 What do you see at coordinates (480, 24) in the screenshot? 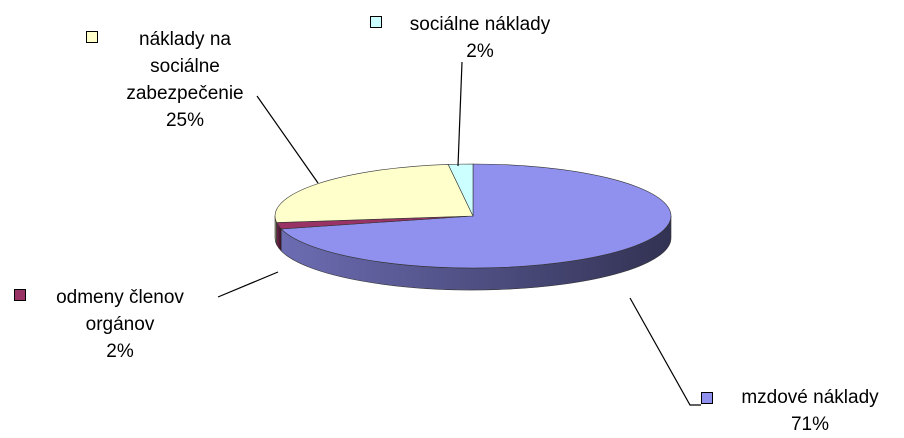
I see `category-name: sociálne náklady` at bounding box center [480, 24].